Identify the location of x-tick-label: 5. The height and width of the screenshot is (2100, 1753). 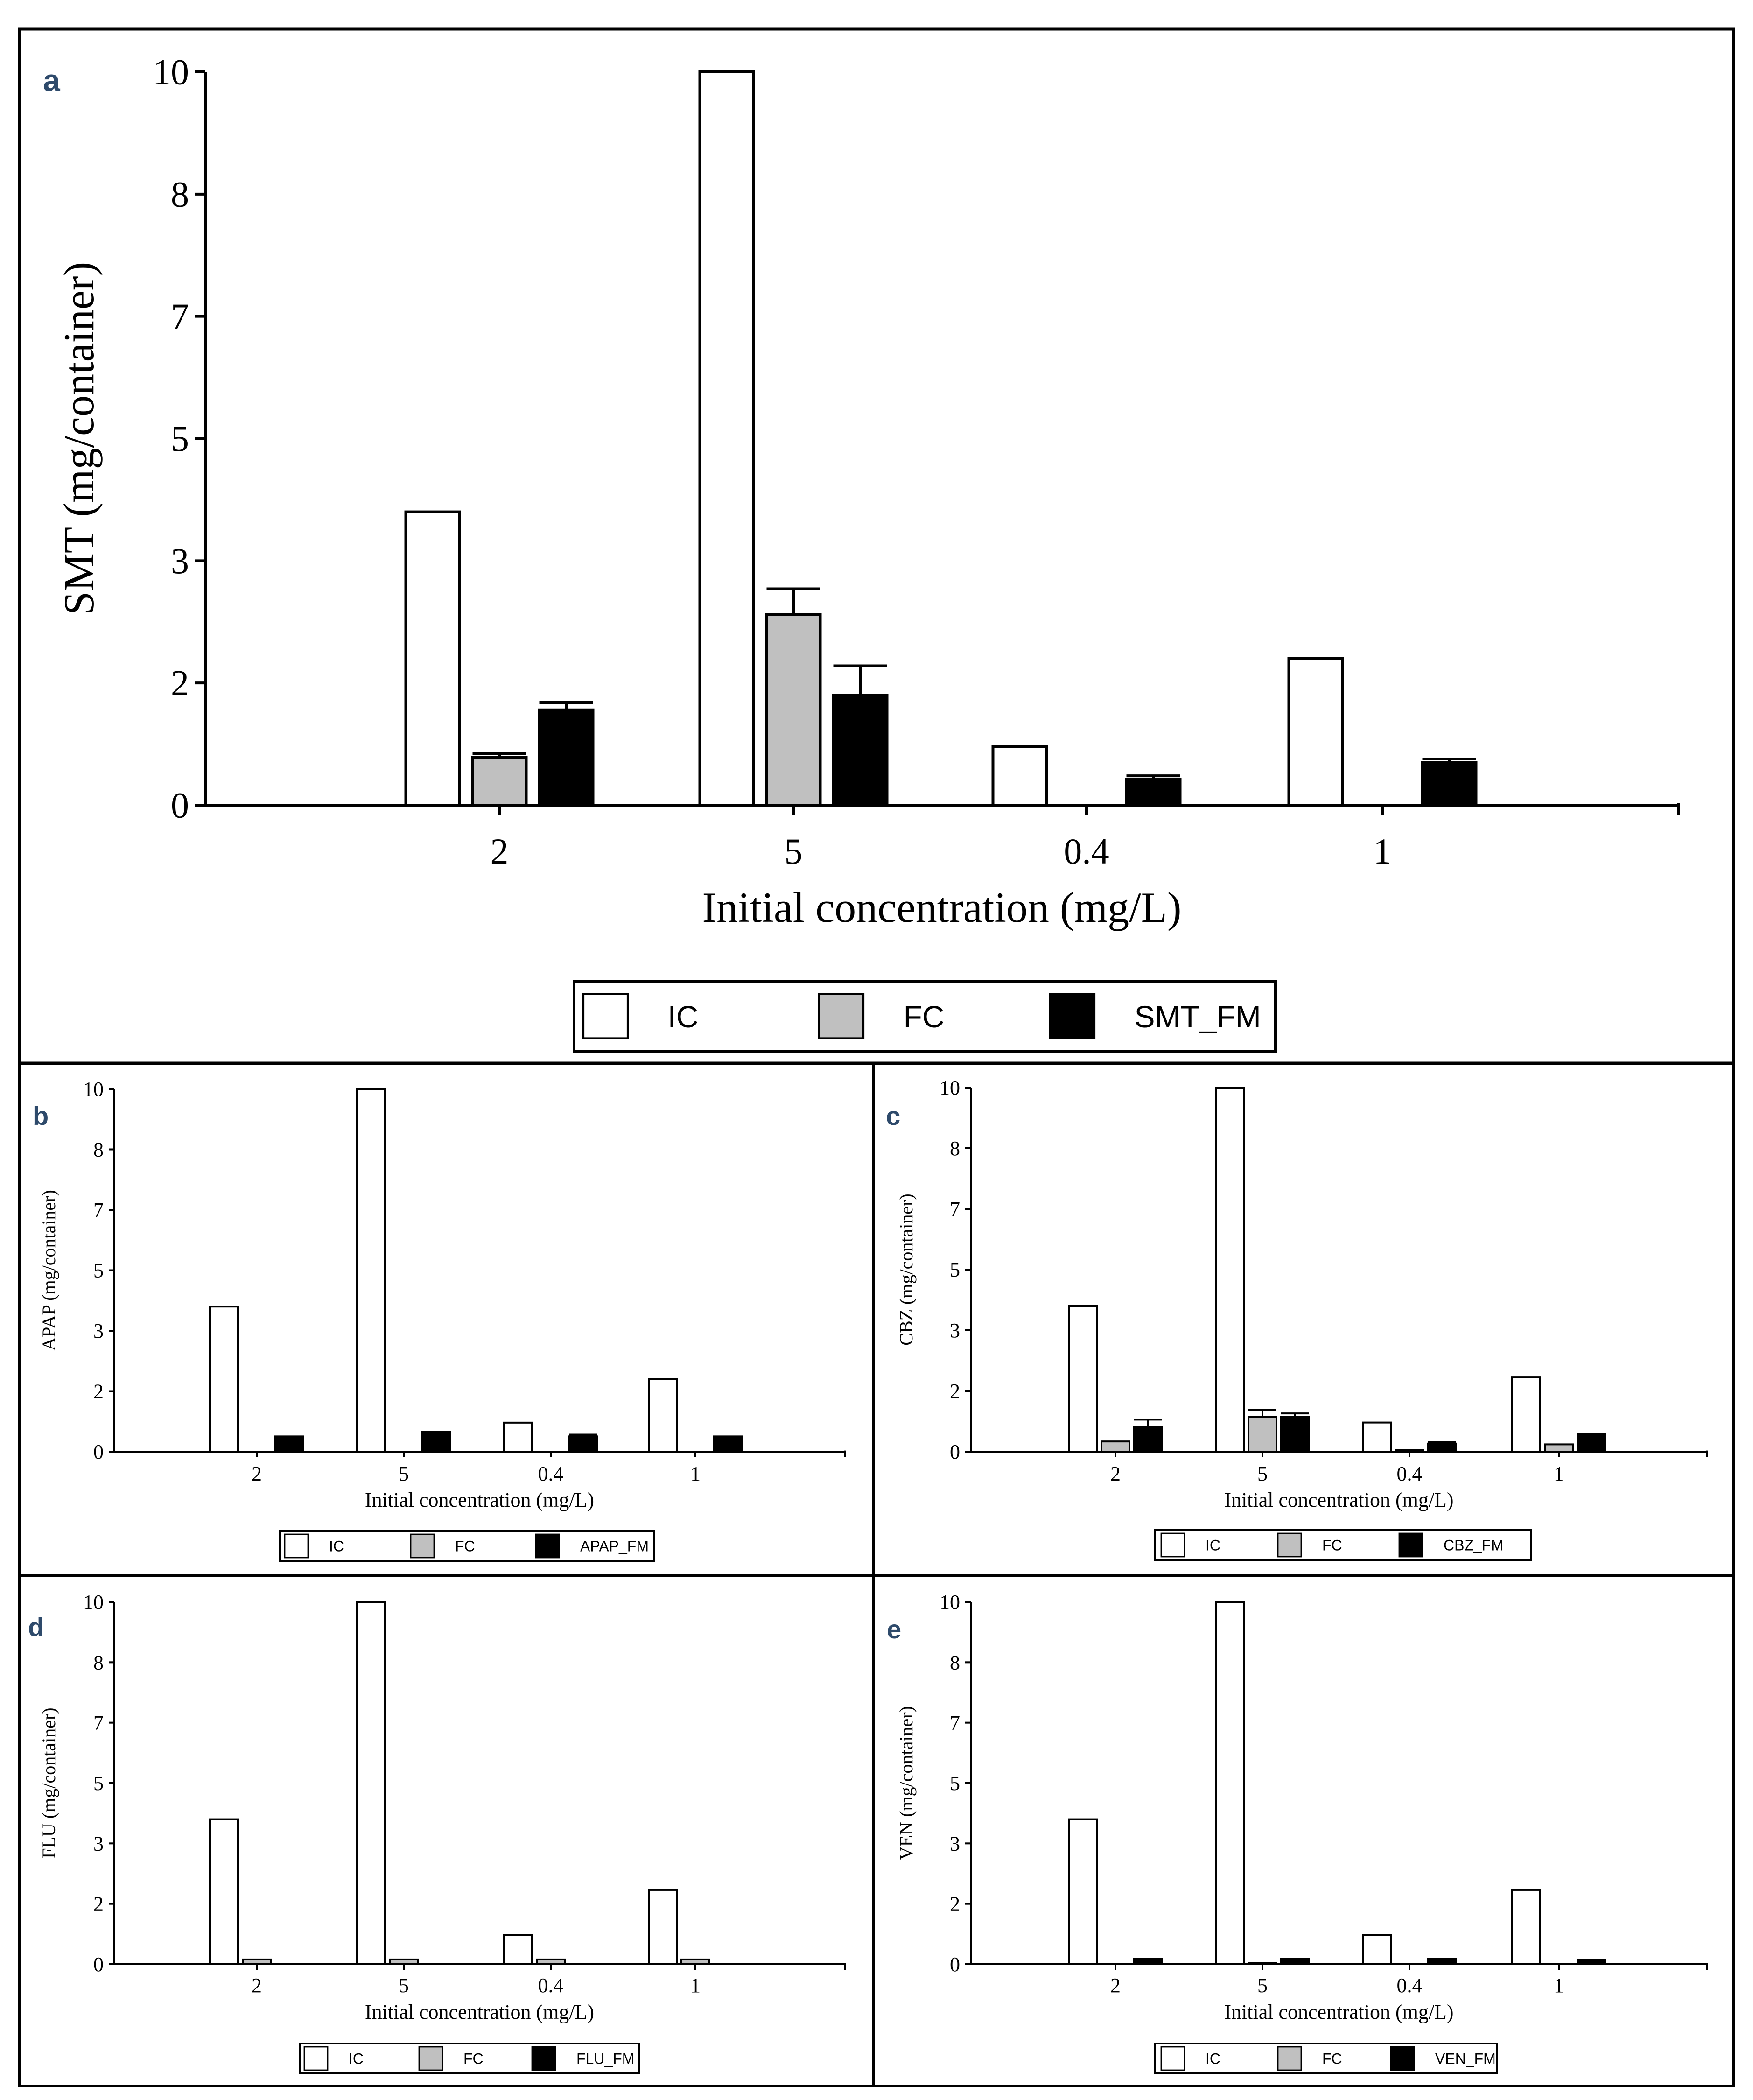
(404, 1473).